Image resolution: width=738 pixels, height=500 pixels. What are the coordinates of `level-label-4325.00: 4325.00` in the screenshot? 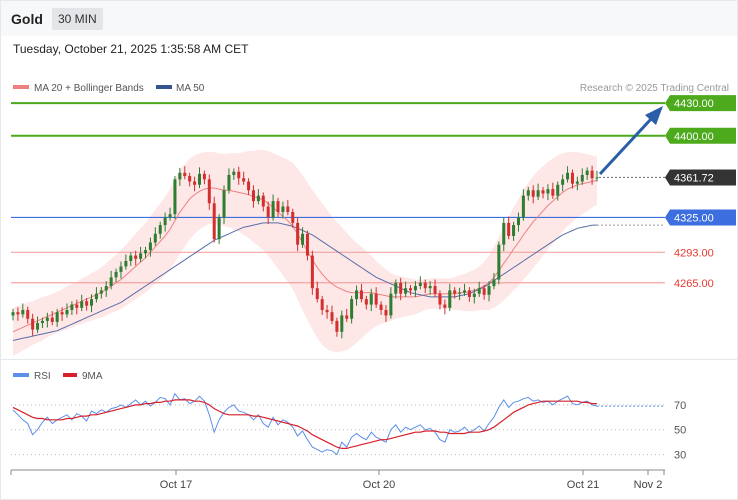 It's located at (694, 218).